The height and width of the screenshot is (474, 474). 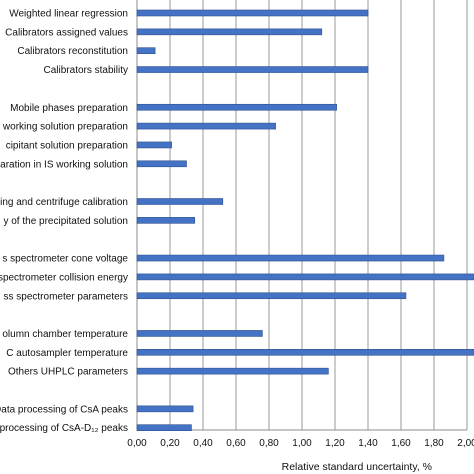 I want to click on x-tick-label: 0,40, so click(x=203, y=443).